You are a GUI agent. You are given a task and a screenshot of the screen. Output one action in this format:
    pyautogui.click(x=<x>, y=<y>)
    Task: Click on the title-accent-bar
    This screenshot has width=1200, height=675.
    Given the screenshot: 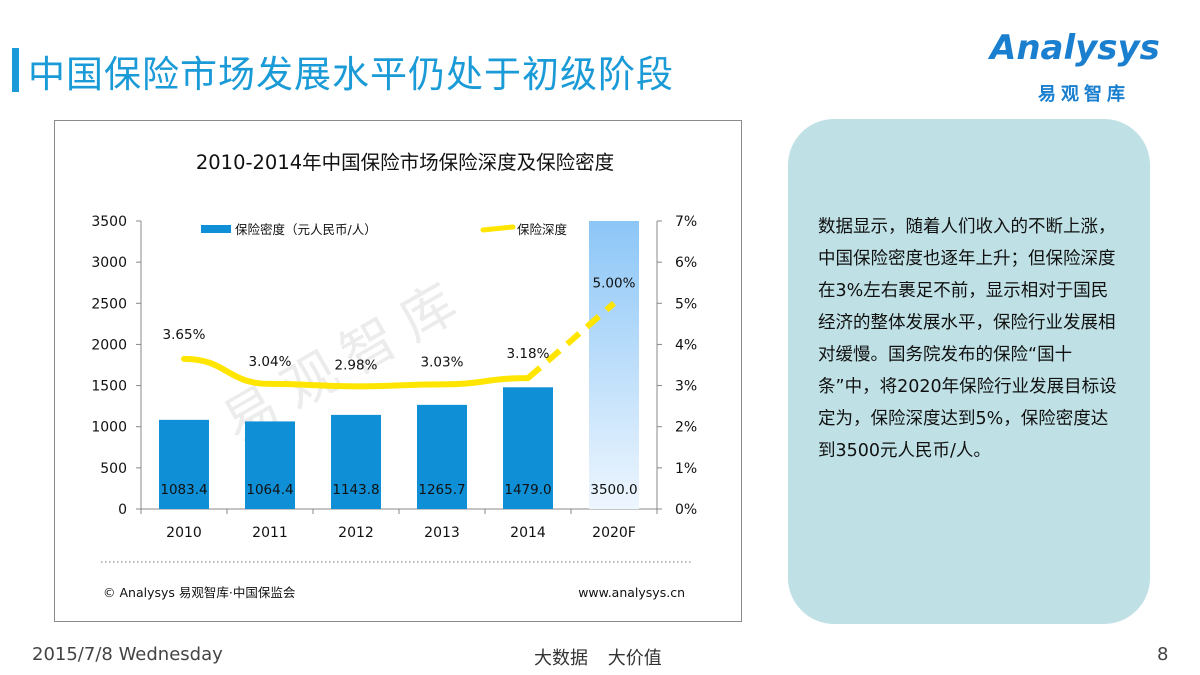 What is the action you would take?
    pyautogui.click(x=15, y=70)
    